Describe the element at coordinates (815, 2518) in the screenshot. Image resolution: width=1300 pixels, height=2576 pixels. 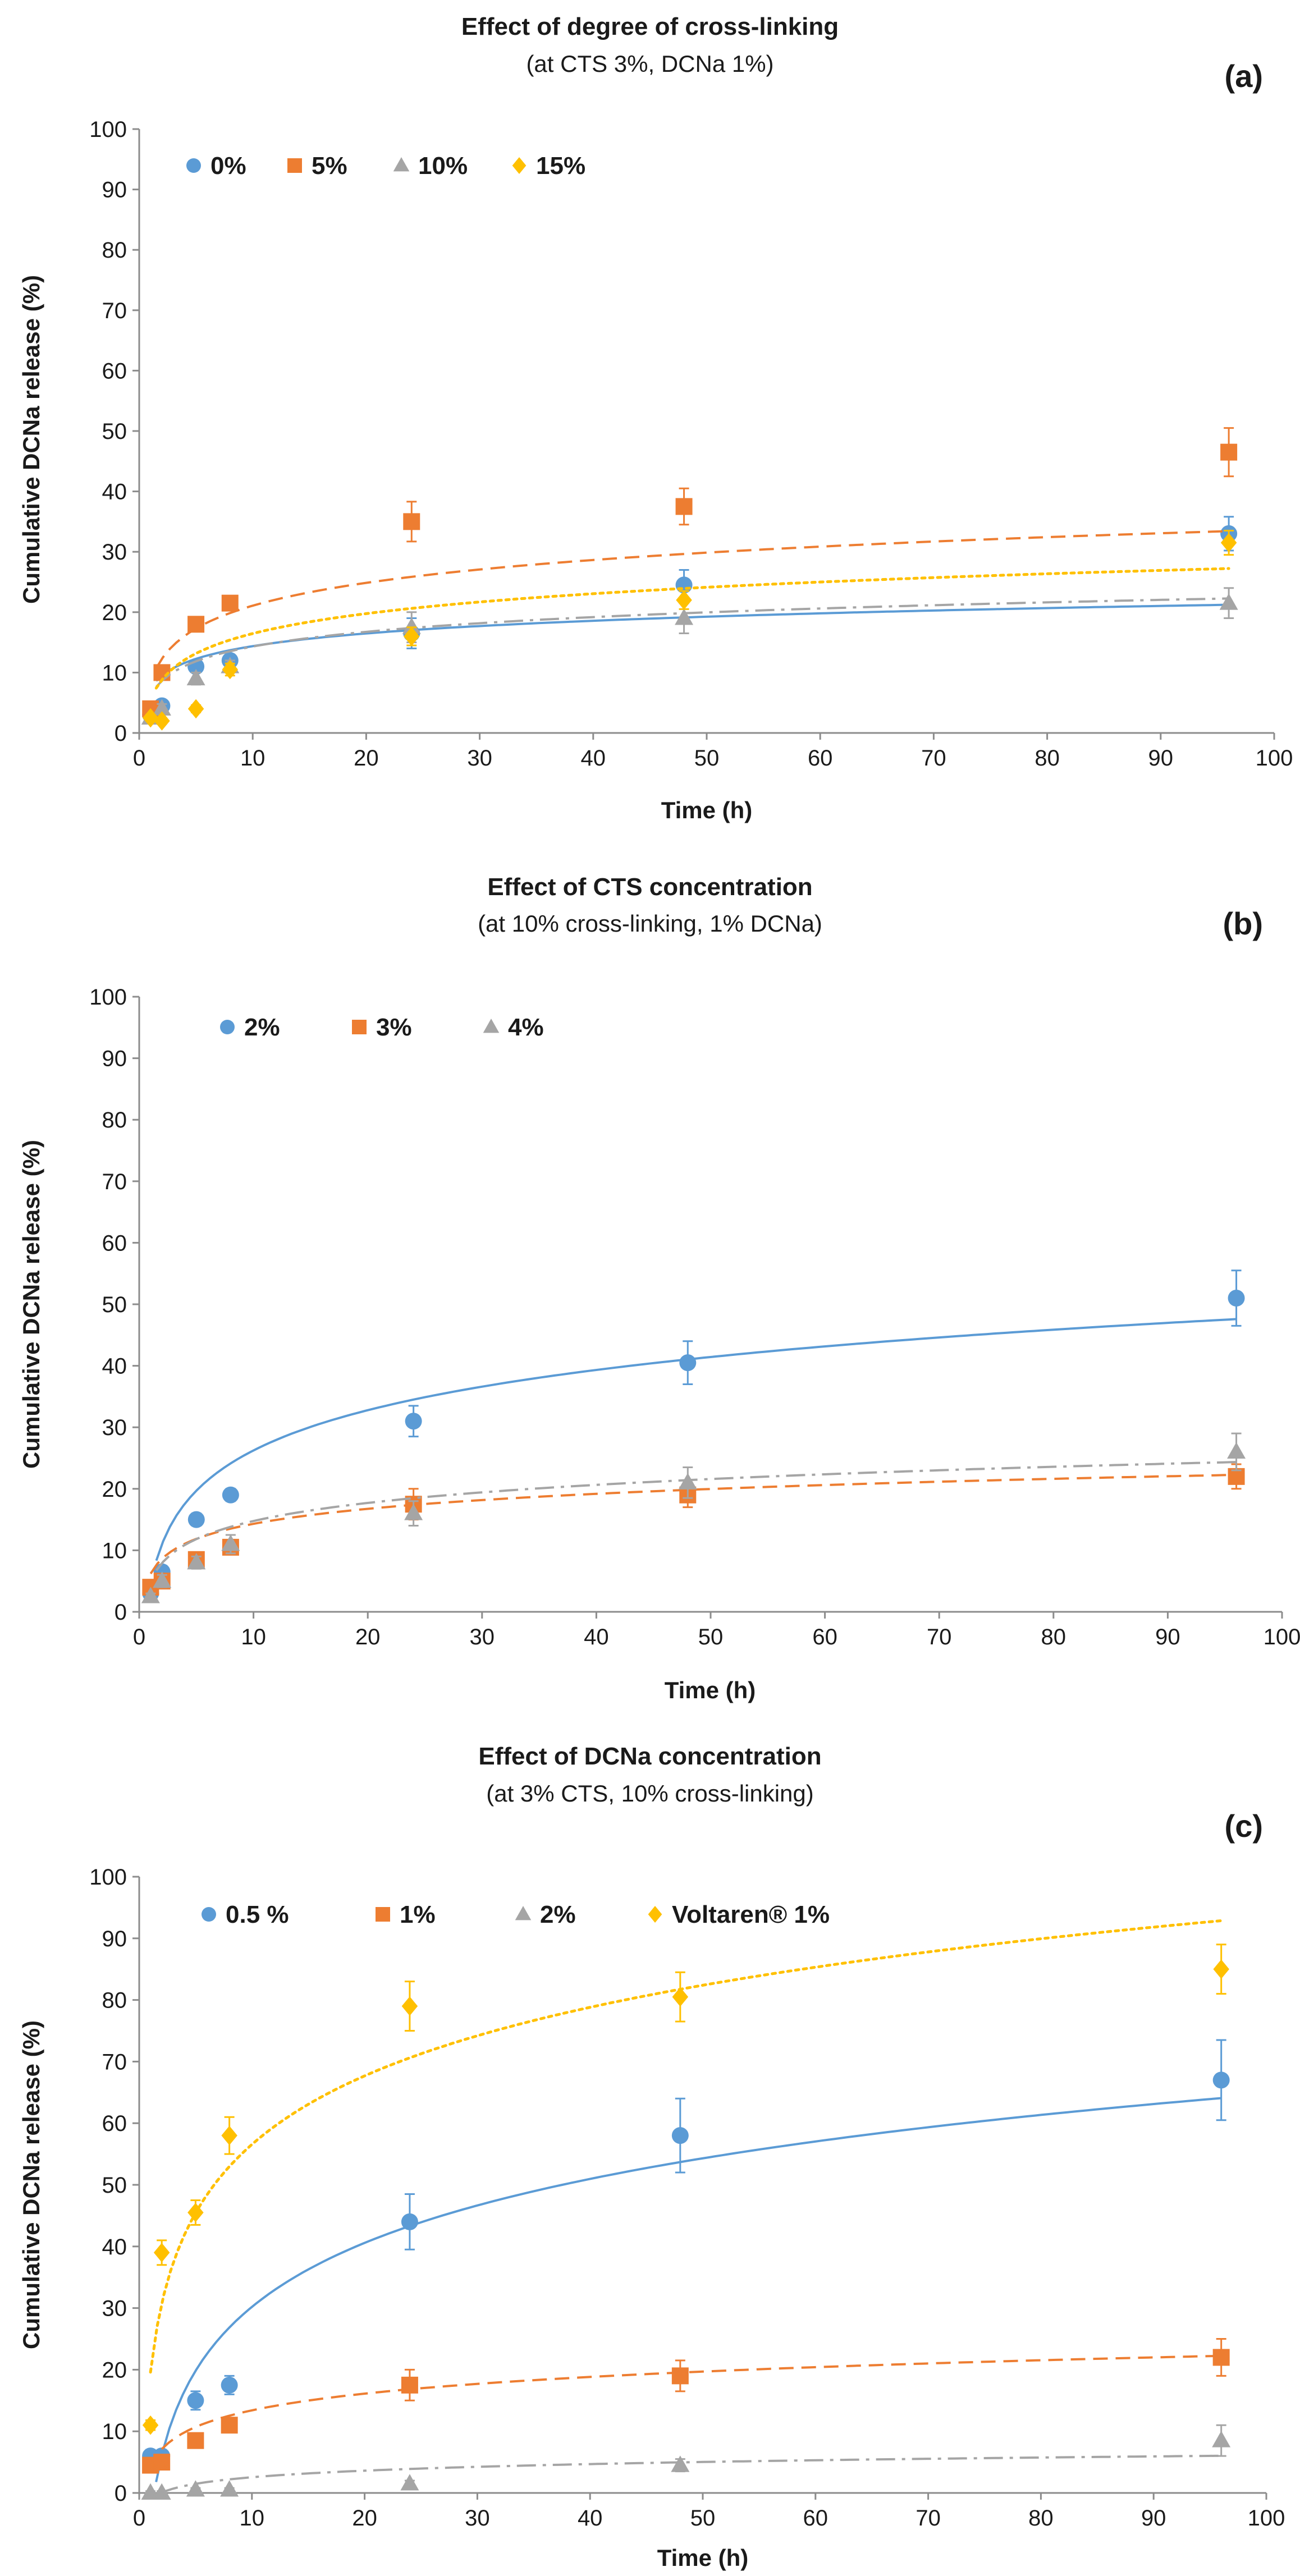
I see `x-tick-label: 60` at that location.